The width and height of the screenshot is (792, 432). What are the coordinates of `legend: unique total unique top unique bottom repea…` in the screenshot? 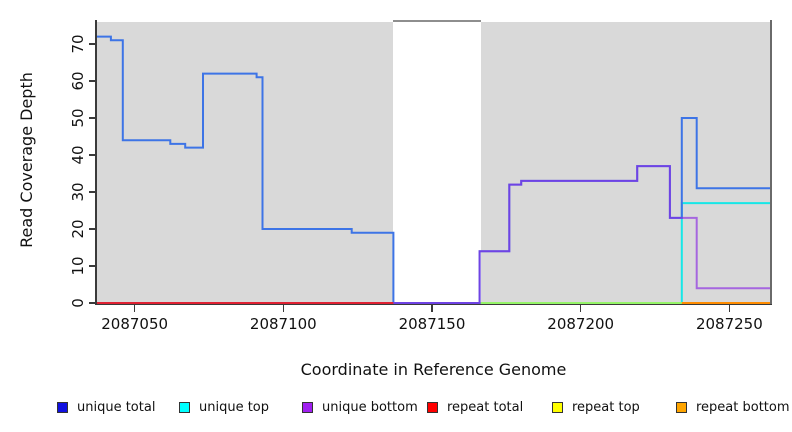 It's located at (396, 408).